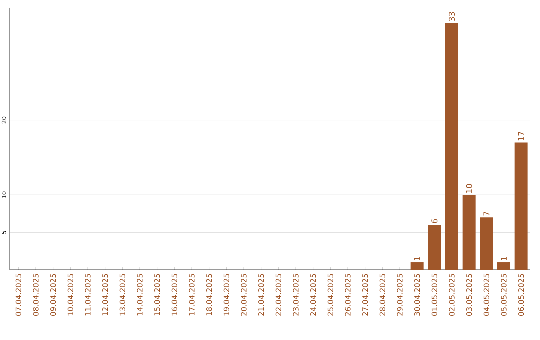 The height and width of the screenshot is (340, 540). I want to click on data-label: 7, so click(487, 214).